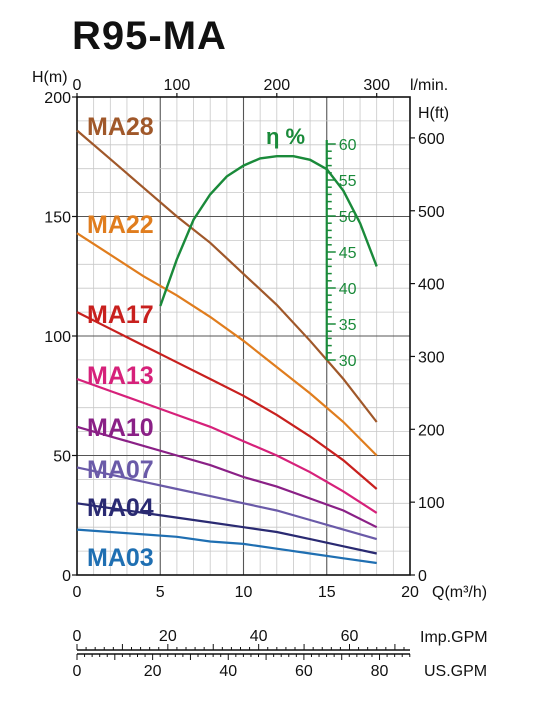 The image size is (550, 711). I want to click on curve-ma04, so click(226, 528).